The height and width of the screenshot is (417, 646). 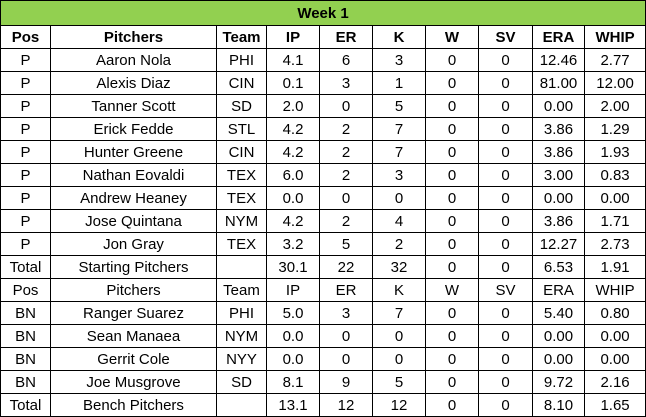 What do you see at coordinates (558, 336) in the screenshot?
I see `era-cell: 0.00` at bounding box center [558, 336].